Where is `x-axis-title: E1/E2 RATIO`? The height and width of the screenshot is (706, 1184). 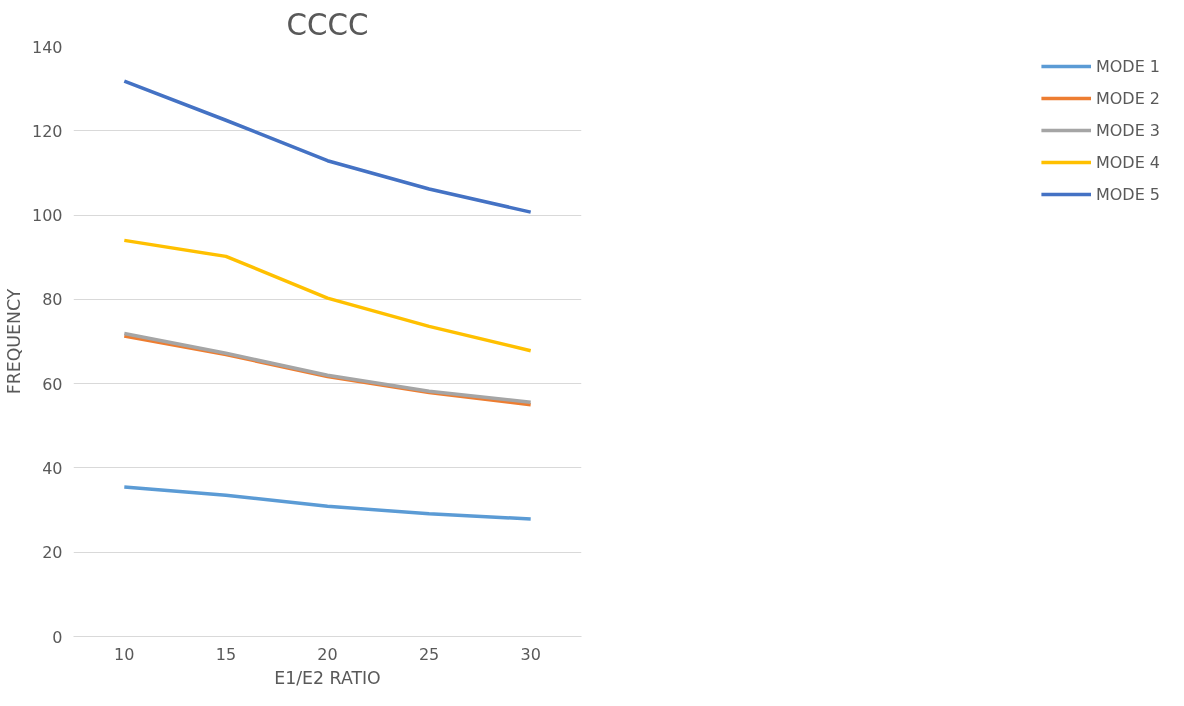 x-axis-title: E1/E2 RATIO is located at coordinates (327, 677).